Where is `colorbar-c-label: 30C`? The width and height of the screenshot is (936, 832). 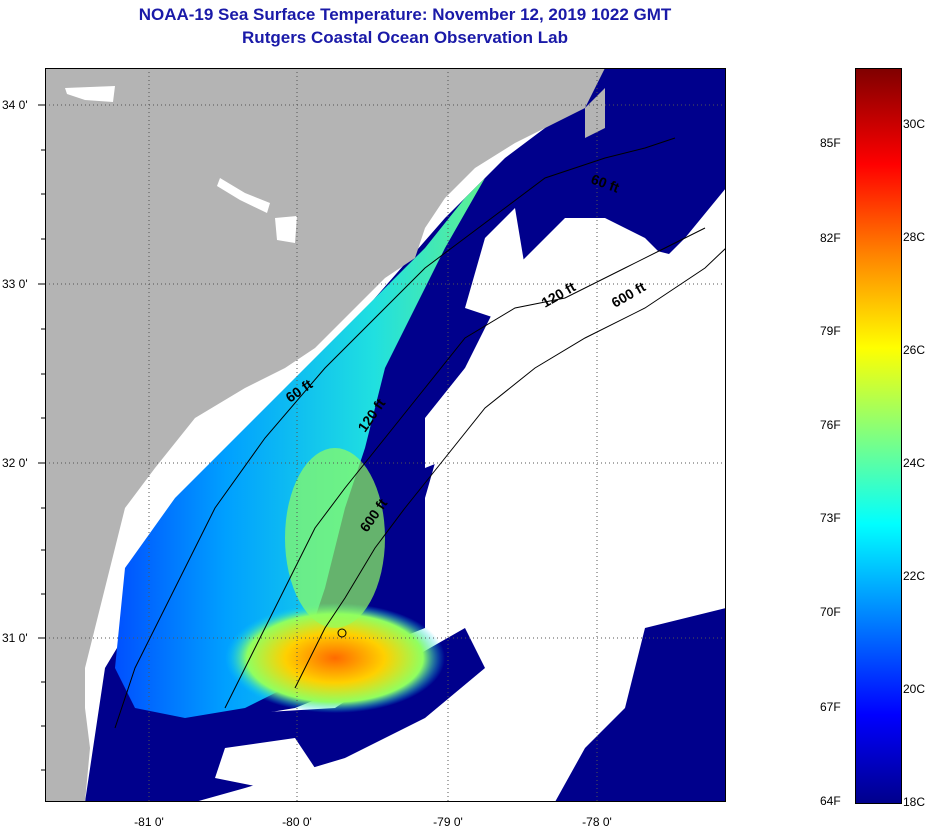 colorbar-c-label: 30C is located at coordinates (914, 124).